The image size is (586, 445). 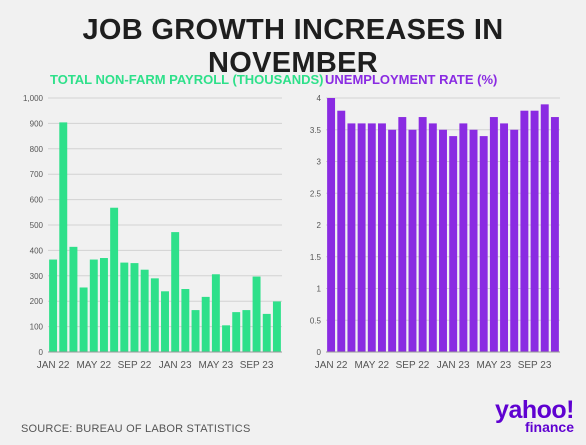 I want to click on unemployment-ytick-label: 2, so click(x=319, y=225).